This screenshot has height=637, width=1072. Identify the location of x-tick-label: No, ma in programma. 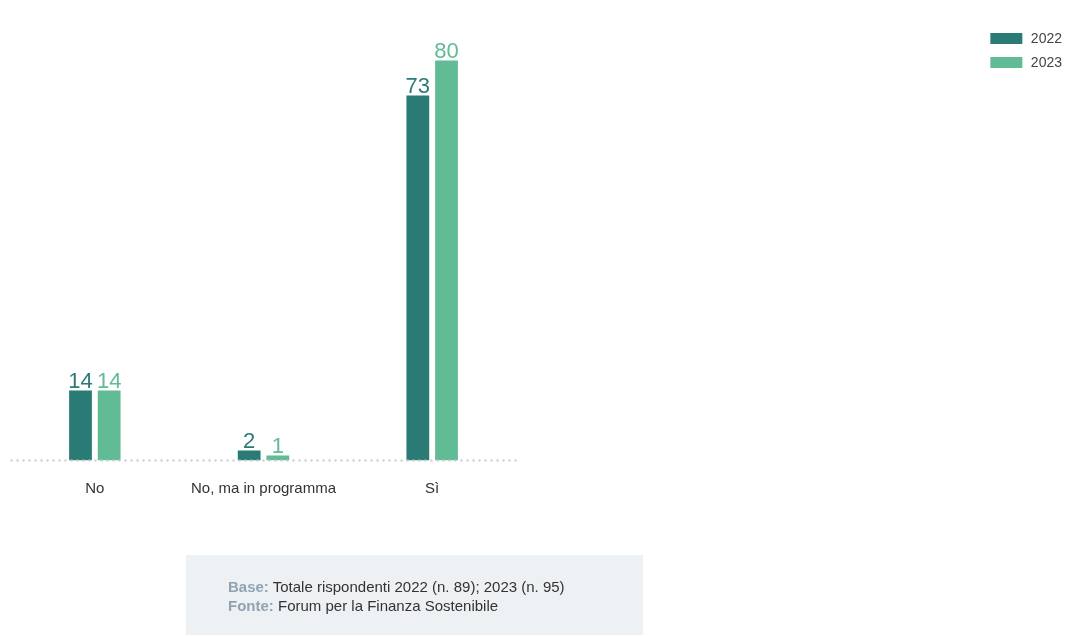
(263, 487).